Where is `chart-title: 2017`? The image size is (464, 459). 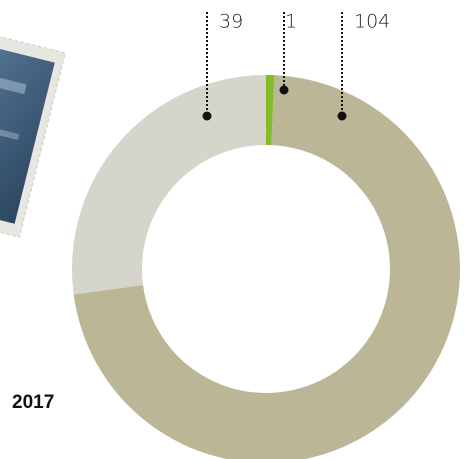
chart-title: 2017 is located at coordinates (33, 402).